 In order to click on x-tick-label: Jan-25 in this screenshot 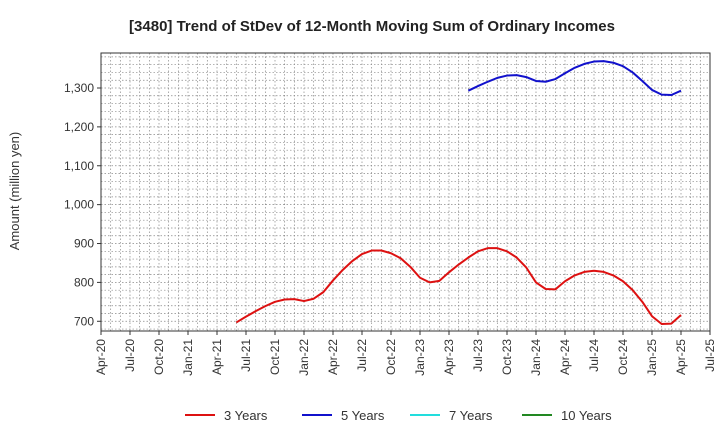, I will do `click(652, 357)`.